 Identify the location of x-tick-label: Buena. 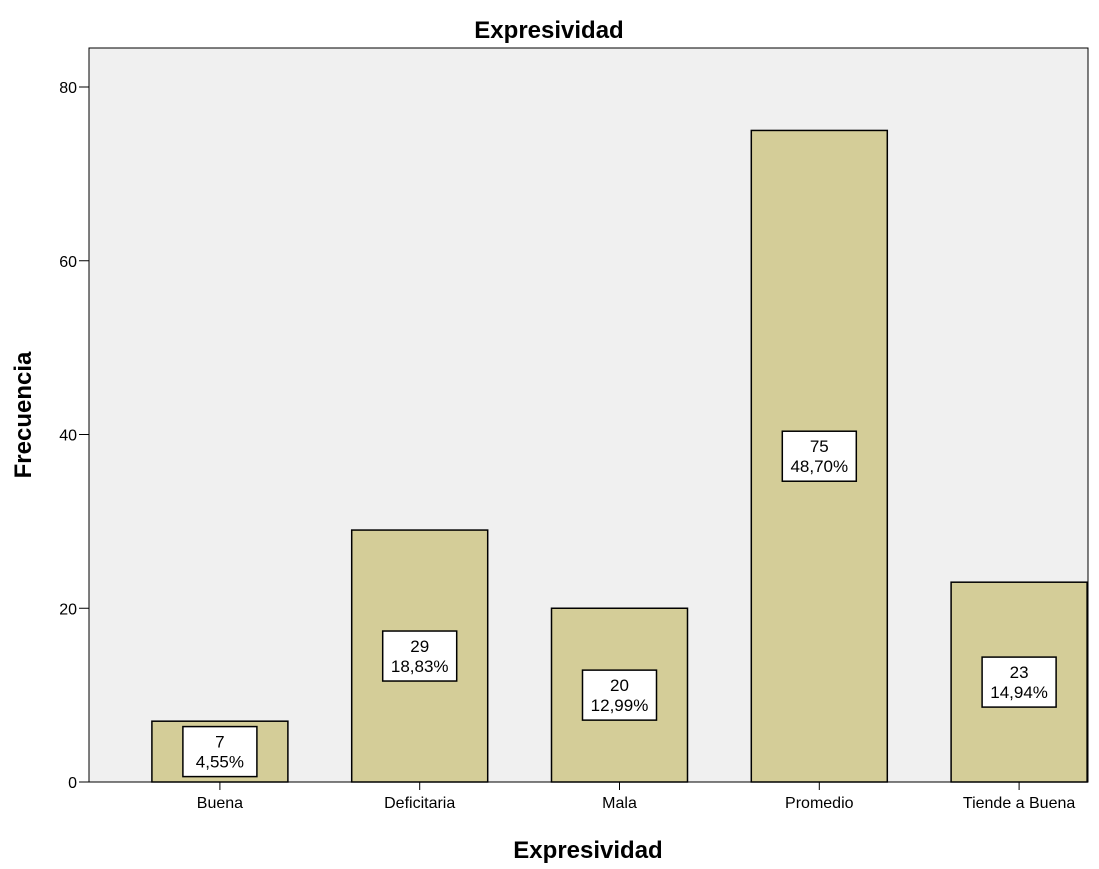
(220, 803).